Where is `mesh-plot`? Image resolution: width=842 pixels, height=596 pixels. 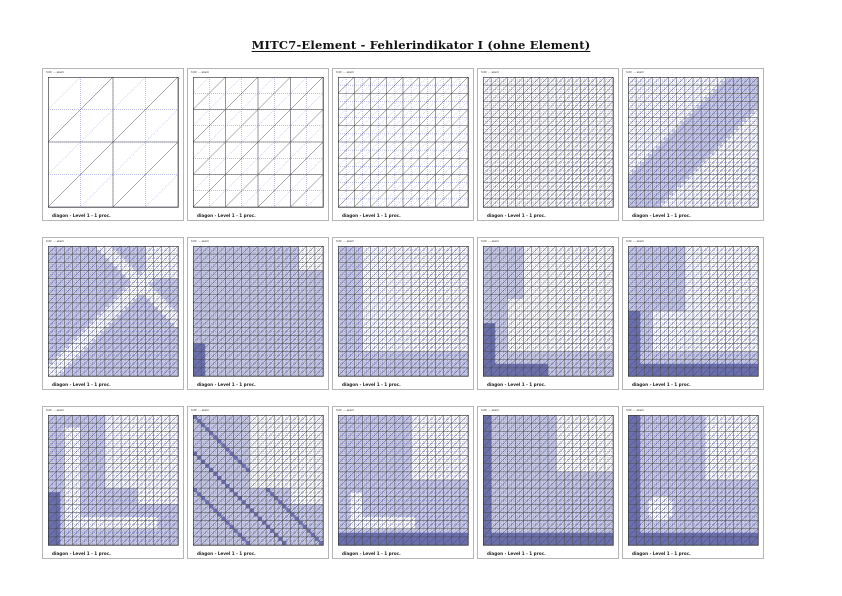 mesh-plot is located at coordinates (258, 142).